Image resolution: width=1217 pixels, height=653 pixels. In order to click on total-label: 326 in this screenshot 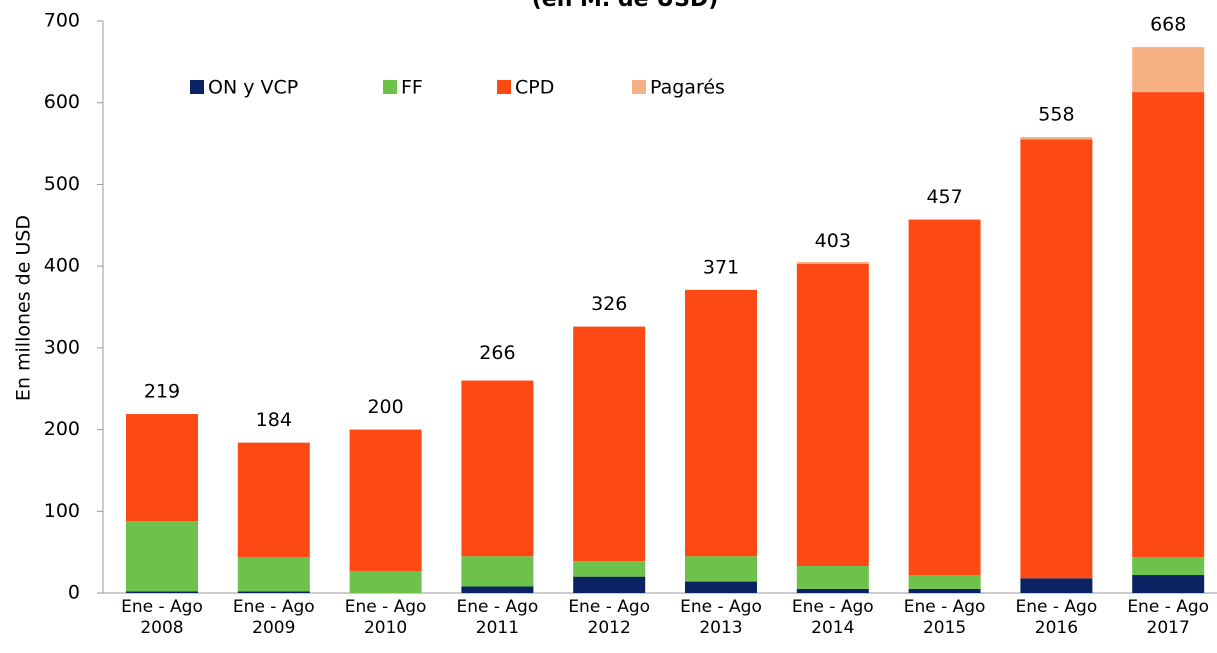, I will do `click(609, 304)`.